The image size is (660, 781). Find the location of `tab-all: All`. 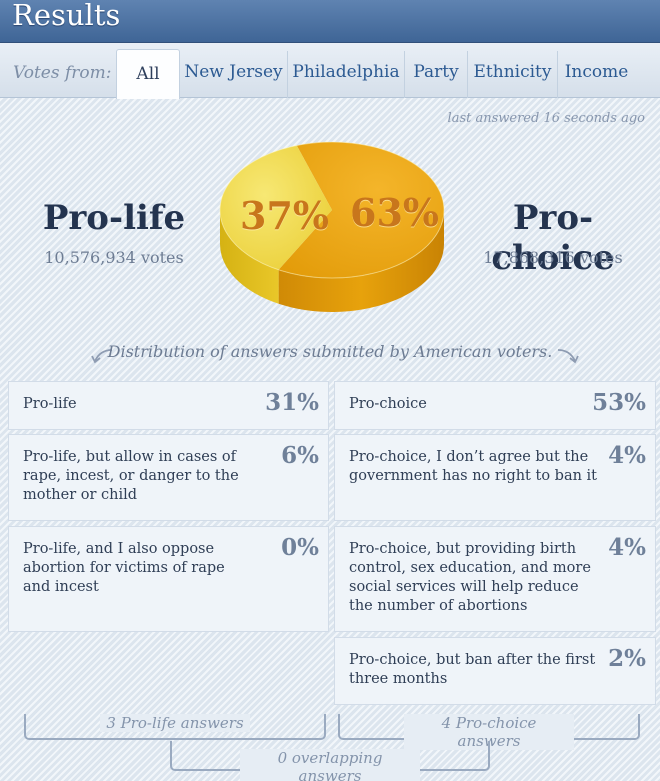

tab-all: All is located at coordinates (148, 74).